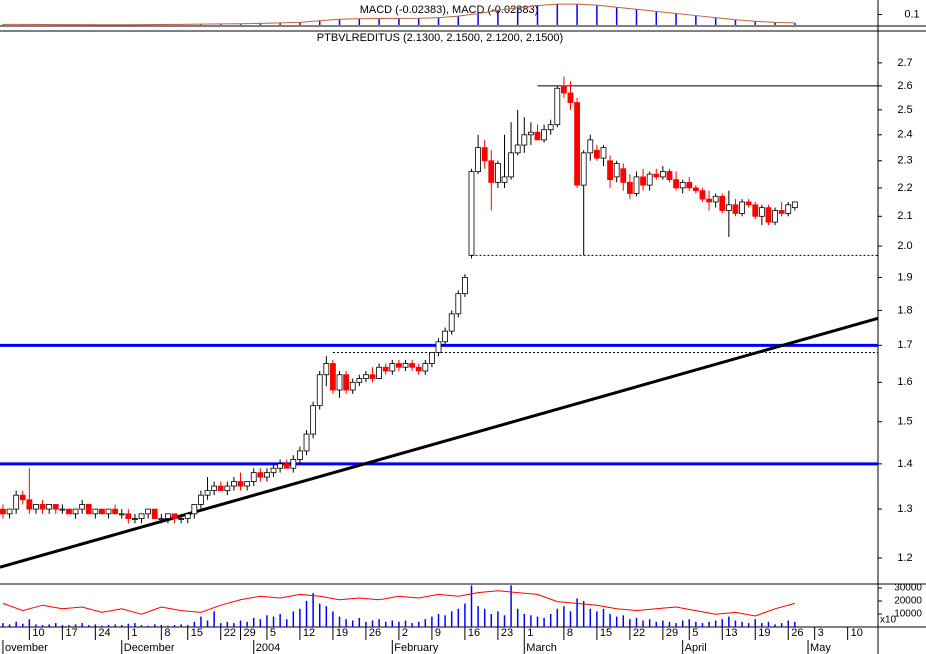 The image size is (926, 654). What do you see at coordinates (416, 648) in the screenshot?
I see `month-label: February` at bounding box center [416, 648].